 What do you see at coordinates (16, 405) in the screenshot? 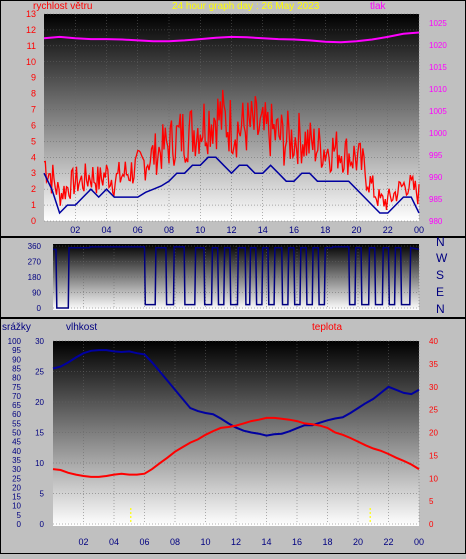
I see `rain-tick: 65` at bounding box center [16, 405].